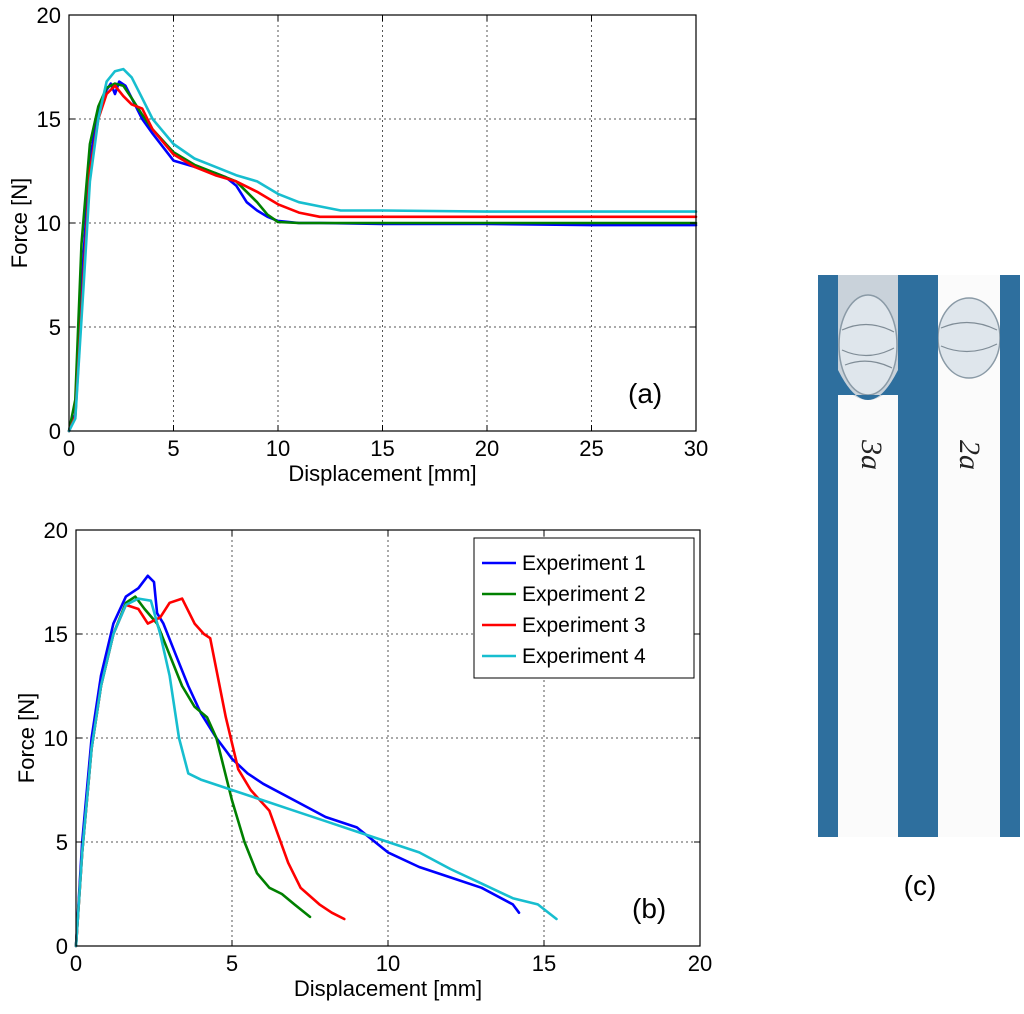 The width and height of the screenshot is (1024, 1014). Describe the element at coordinates (920, 885) in the screenshot. I see `panel-label-c: (c)` at that location.